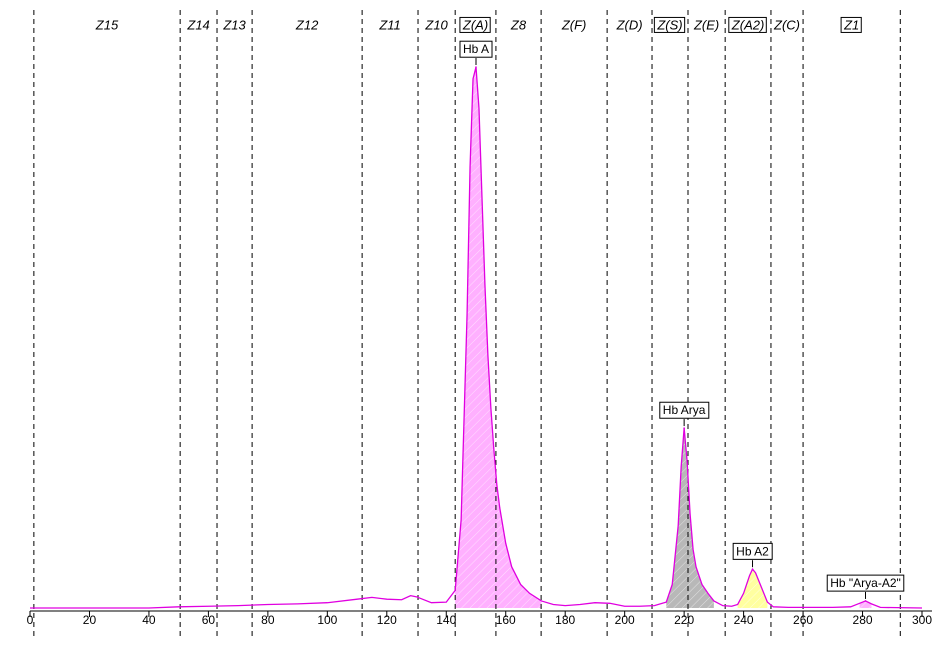 This screenshot has width=951, height=667. What do you see at coordinates (107, 24) in the screenshot?
I see `zone-label: Z15` at bounding box center [107, 24].